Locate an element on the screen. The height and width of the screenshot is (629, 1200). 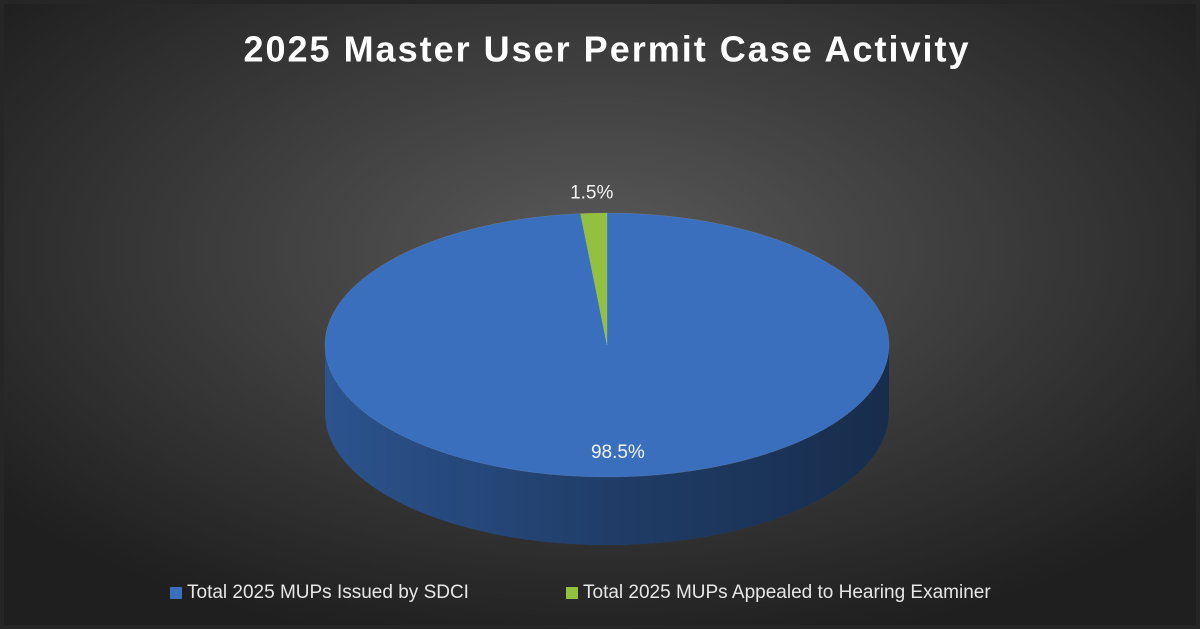
slice-side-shade is located at coordinates (607, 445).